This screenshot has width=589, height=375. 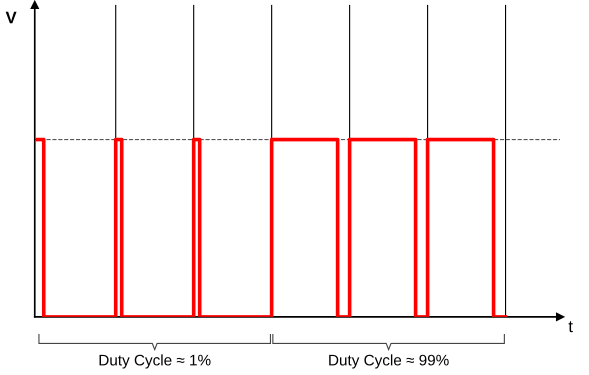 What do you see at coordinates (389, 361) in the screenshot?
I see `text: Duty Cycle ≈ 99%` at bounding box center [389, 361].